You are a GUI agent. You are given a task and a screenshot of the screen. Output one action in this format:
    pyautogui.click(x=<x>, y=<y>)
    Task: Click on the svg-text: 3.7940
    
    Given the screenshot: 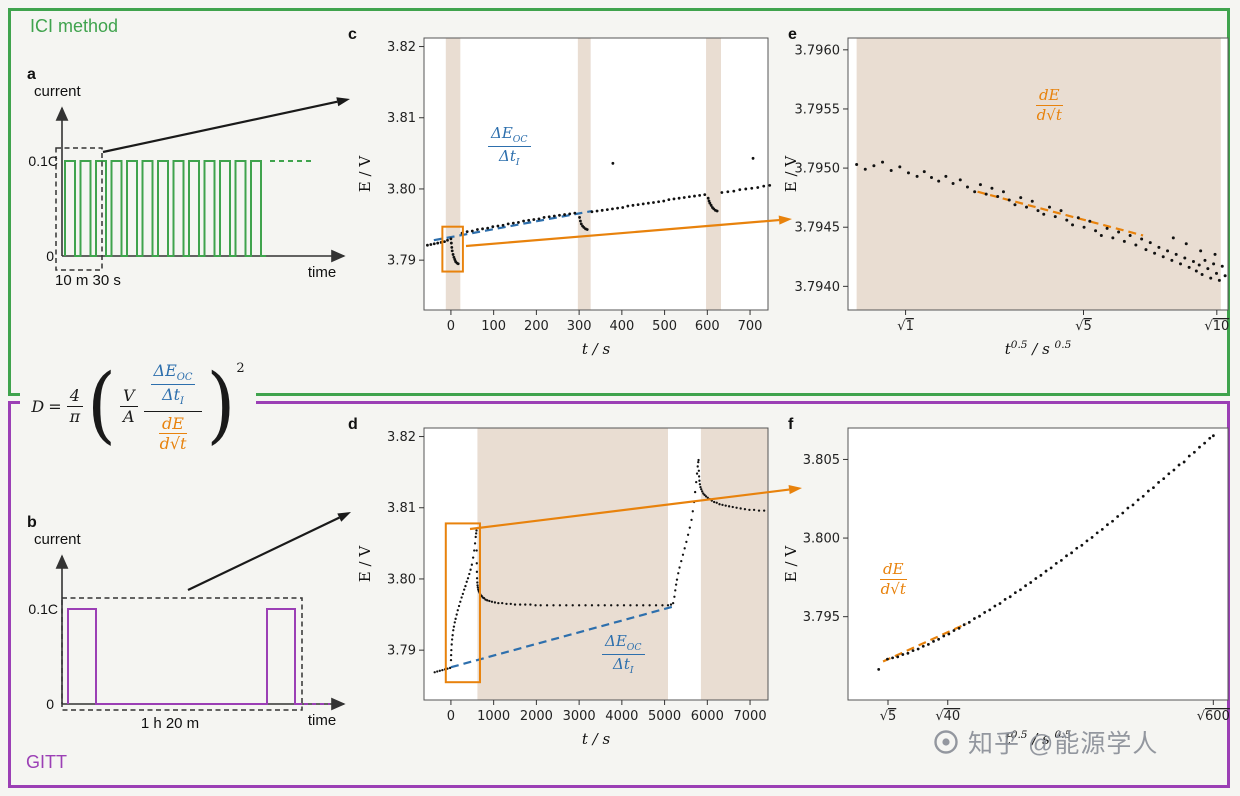 What is the action you would take?
    pyautogui.click(x=818, y=287)
    